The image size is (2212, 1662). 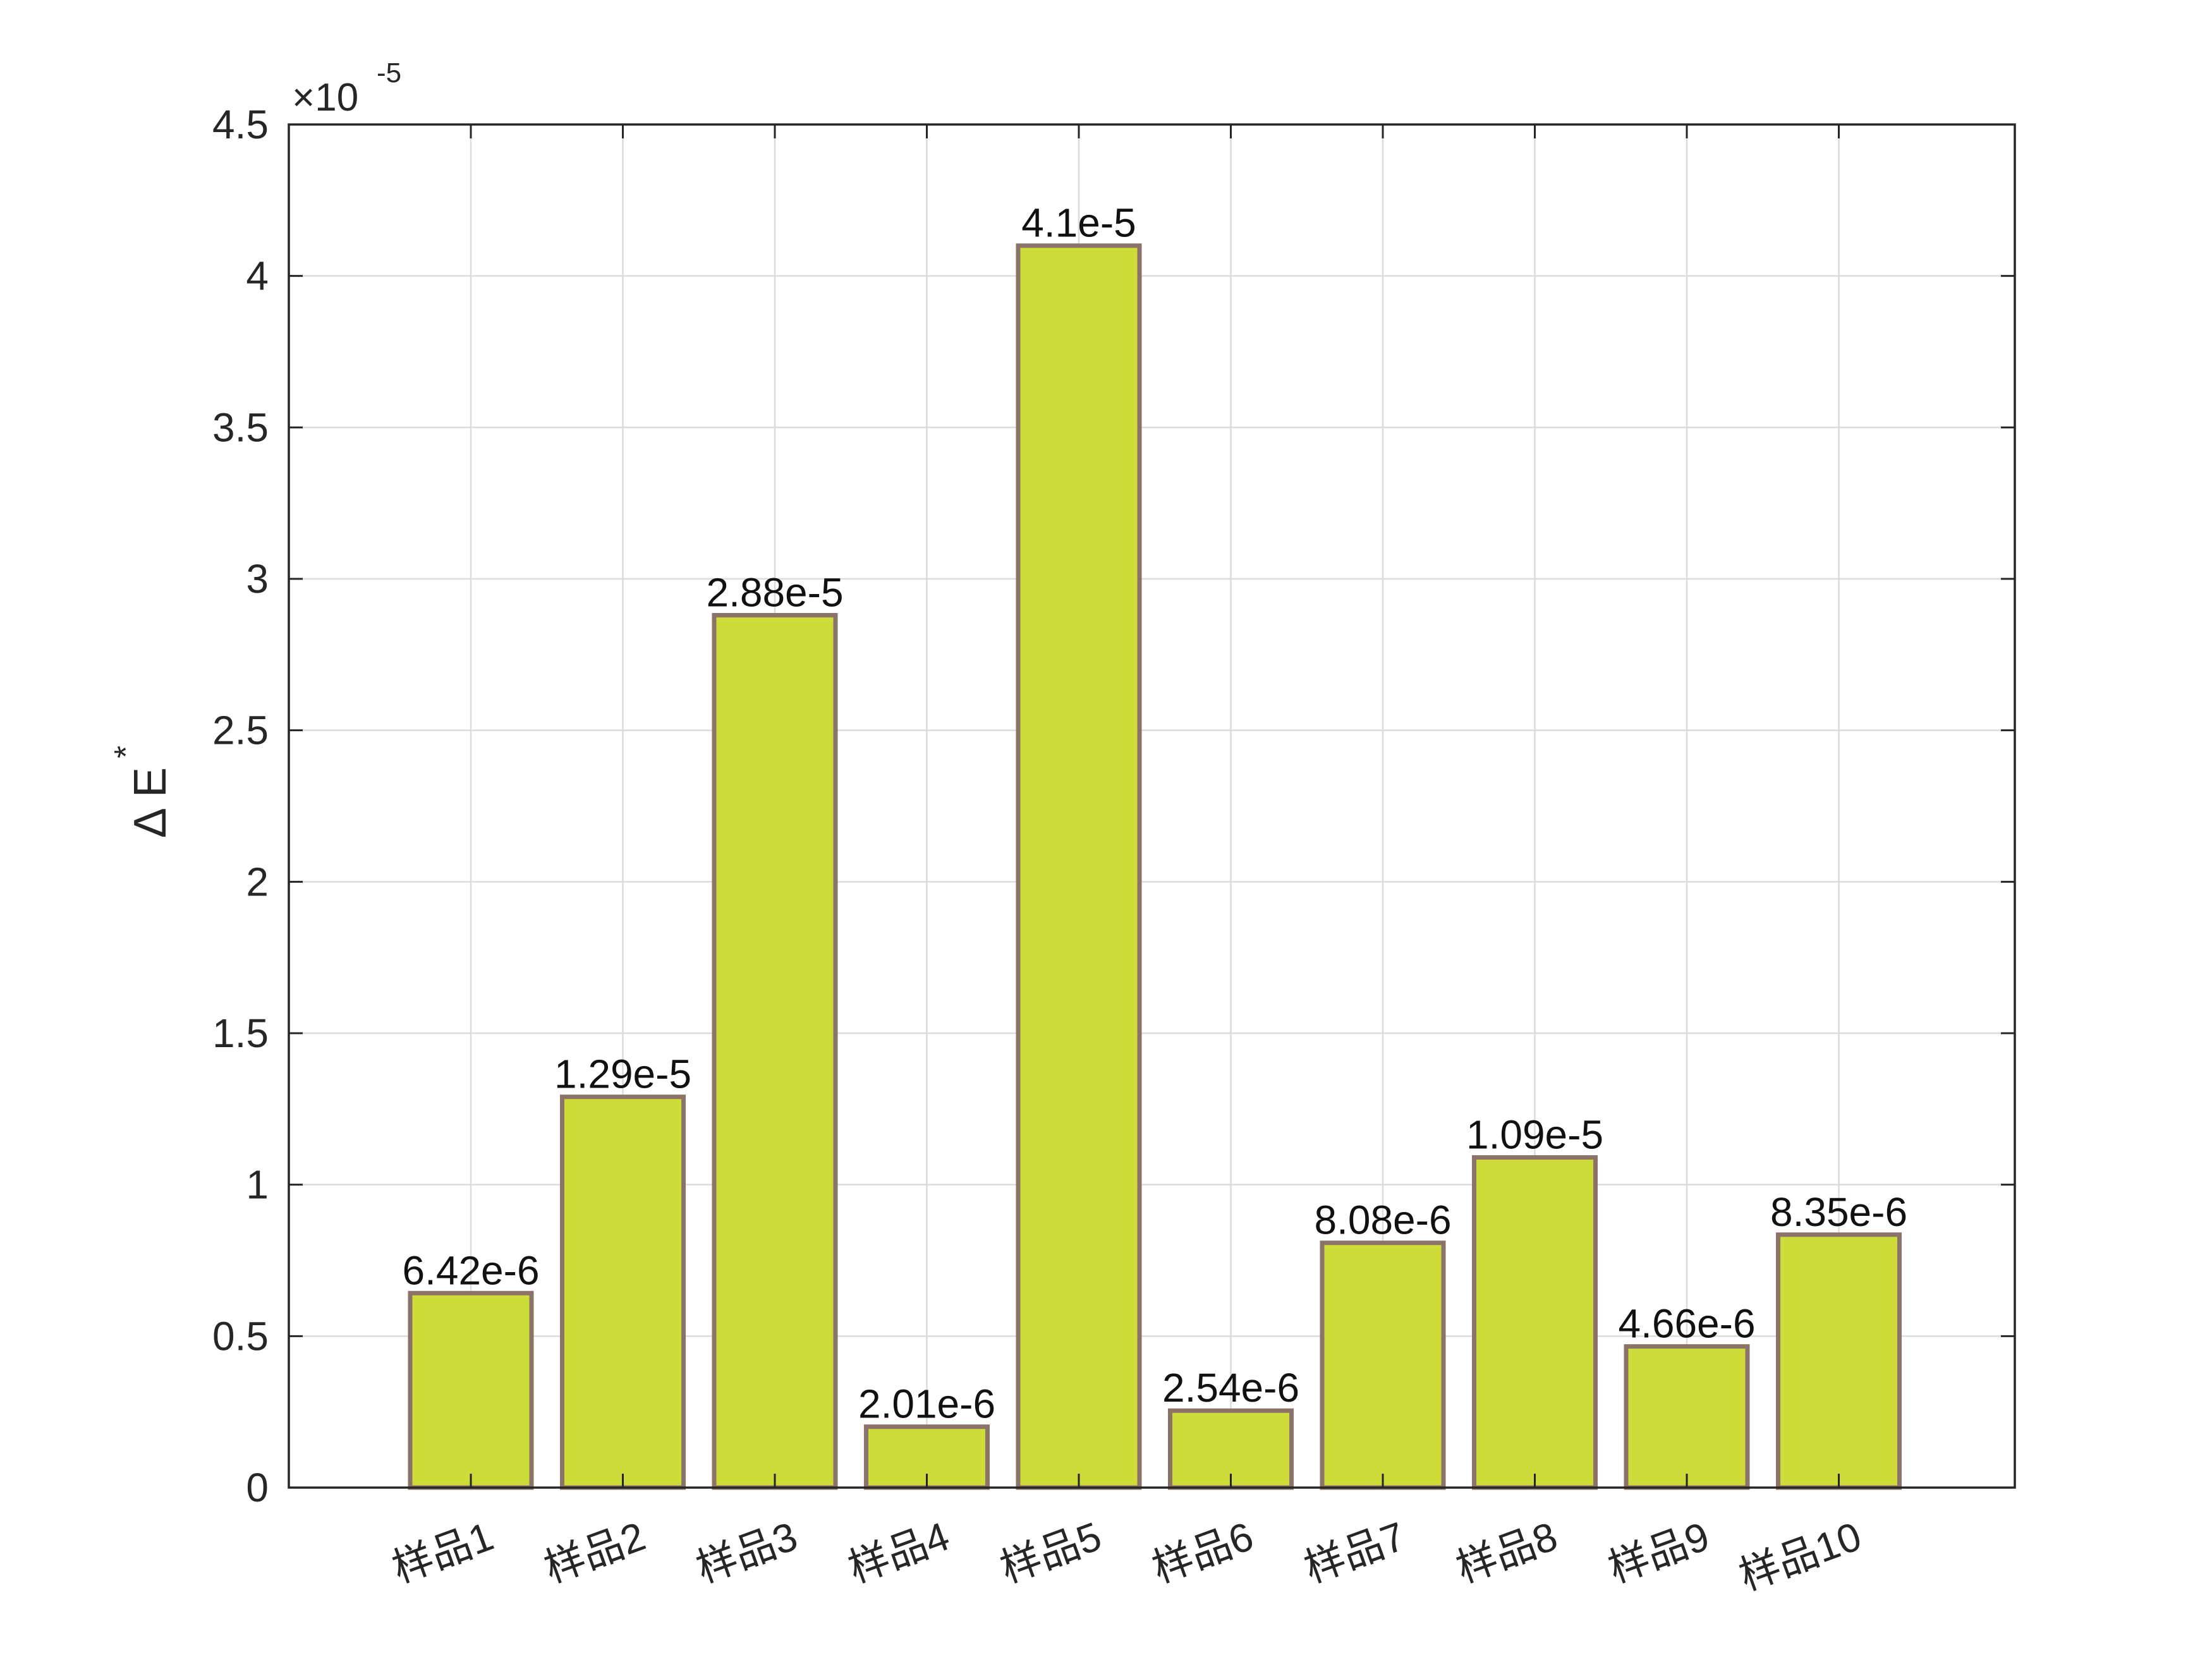 I want to click on bar-data-label: 4.66e-6, so click(x=1686, y=1324).